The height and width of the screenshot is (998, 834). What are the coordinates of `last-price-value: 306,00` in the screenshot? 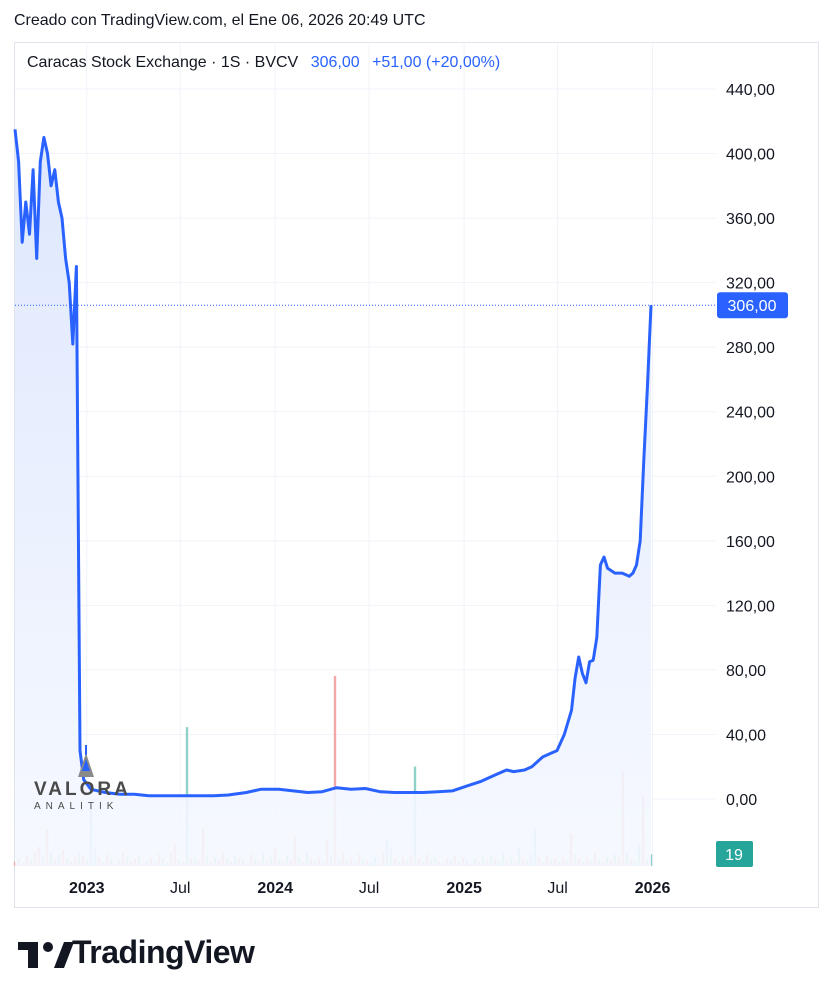 It's located at (335, 62).